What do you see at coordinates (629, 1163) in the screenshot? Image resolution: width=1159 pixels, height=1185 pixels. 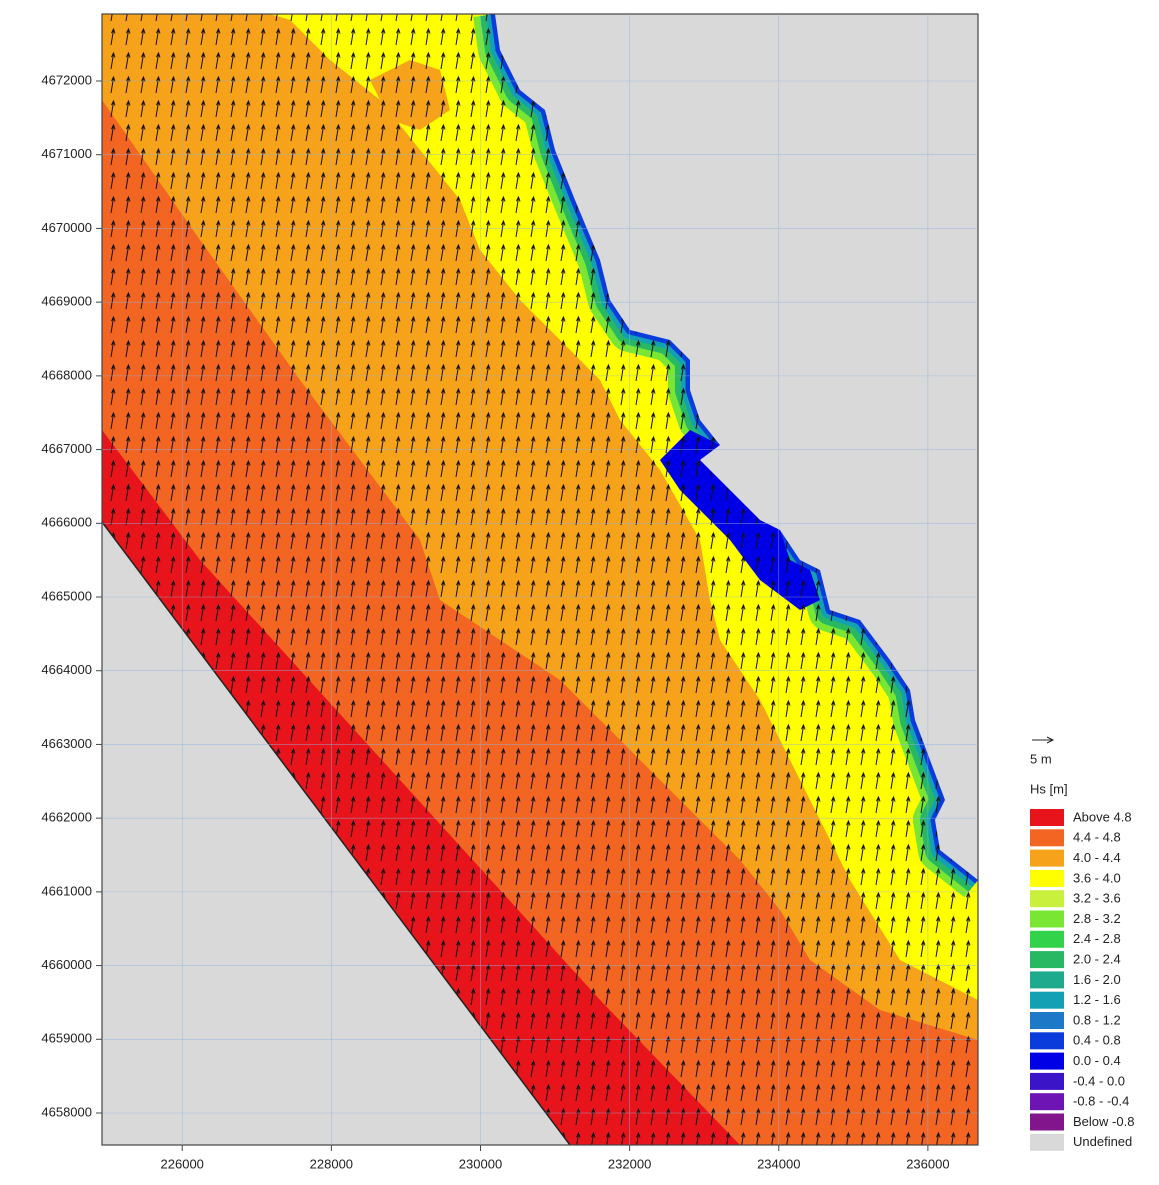 I see `x-tick-label: 232000` at bounding box center [629, 1163].